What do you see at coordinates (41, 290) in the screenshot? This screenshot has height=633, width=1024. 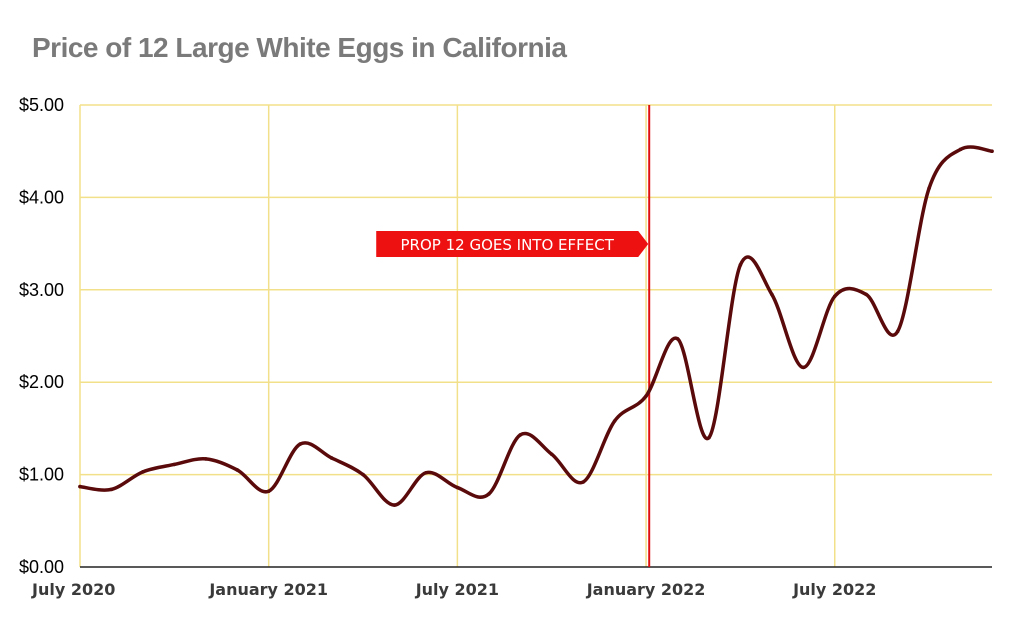 I see `y-tick-label: $3.00` at bounding box center [41, 290].